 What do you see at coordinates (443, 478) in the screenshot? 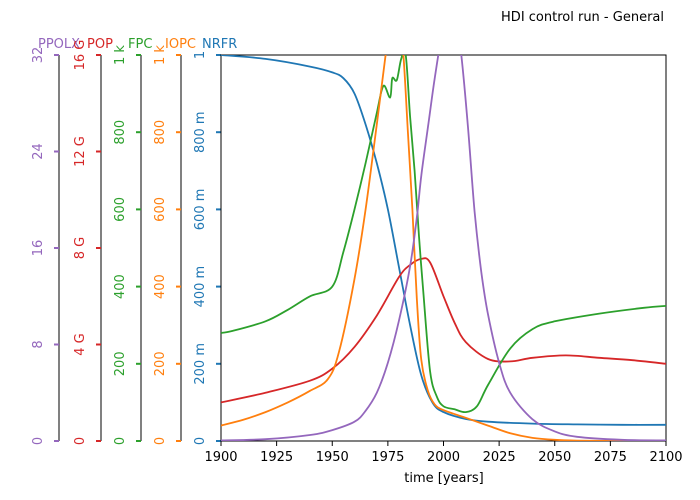
I see `x-axis-label: time [years]` at bounding box center [443, 478].